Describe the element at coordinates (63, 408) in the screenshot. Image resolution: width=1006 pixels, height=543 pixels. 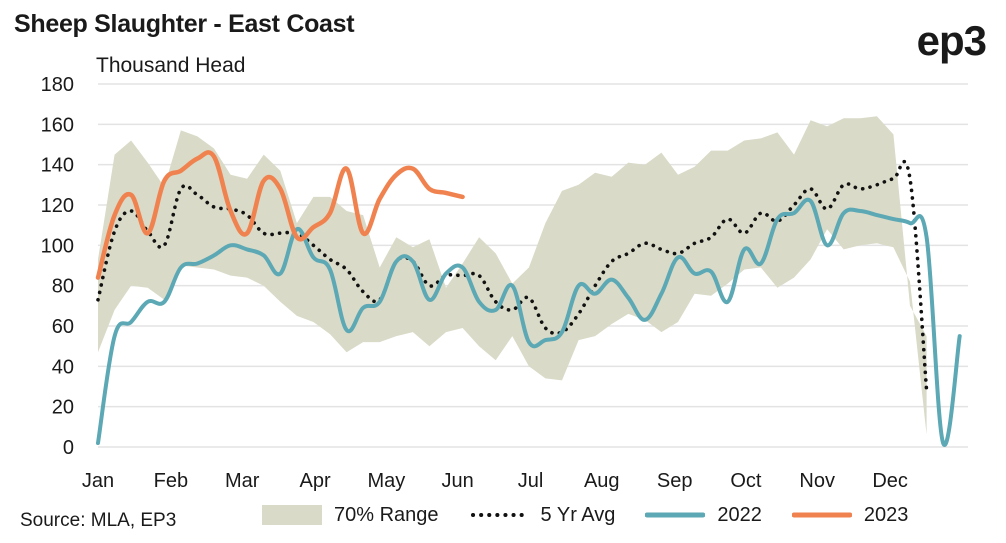
I see `y-tick-label: 20` at that location.